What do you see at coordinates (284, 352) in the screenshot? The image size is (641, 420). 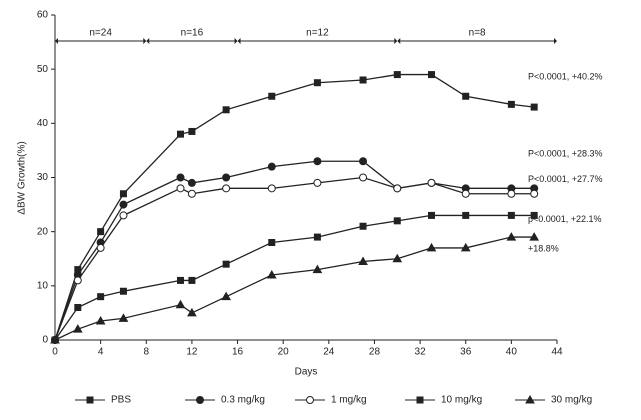 I see `x-tick-label: 20` at bounding box center [284, 352].